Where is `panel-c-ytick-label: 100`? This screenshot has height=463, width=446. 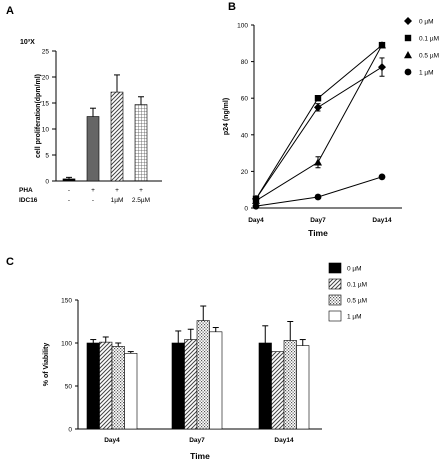 panel-c-ytick-label: 100 is located at coordinates (66, 344).